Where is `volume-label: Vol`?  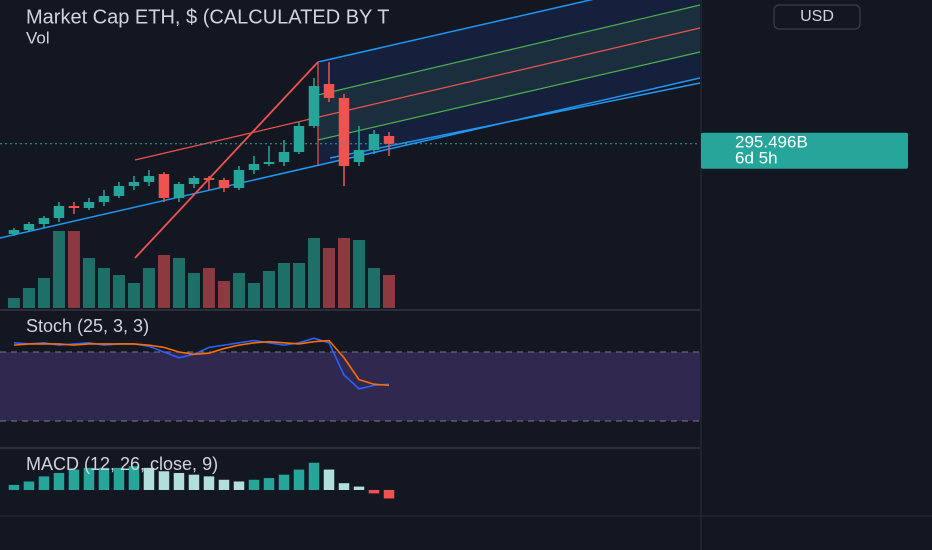
volume-label: Vol is located at coordinates (38, 37).